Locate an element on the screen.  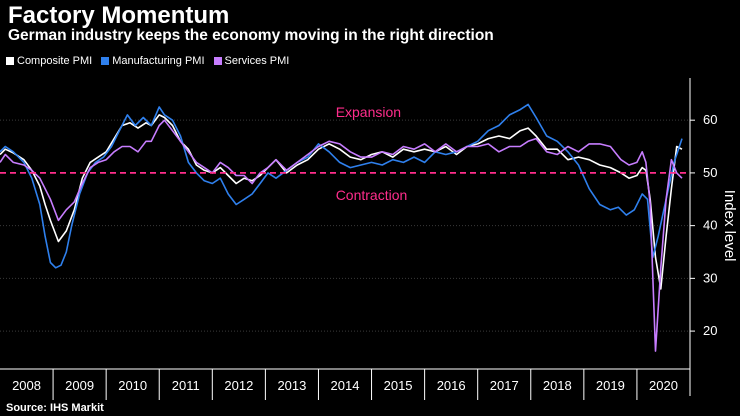
y-tick-label-50: 50 is located at coordinates (710, 172).